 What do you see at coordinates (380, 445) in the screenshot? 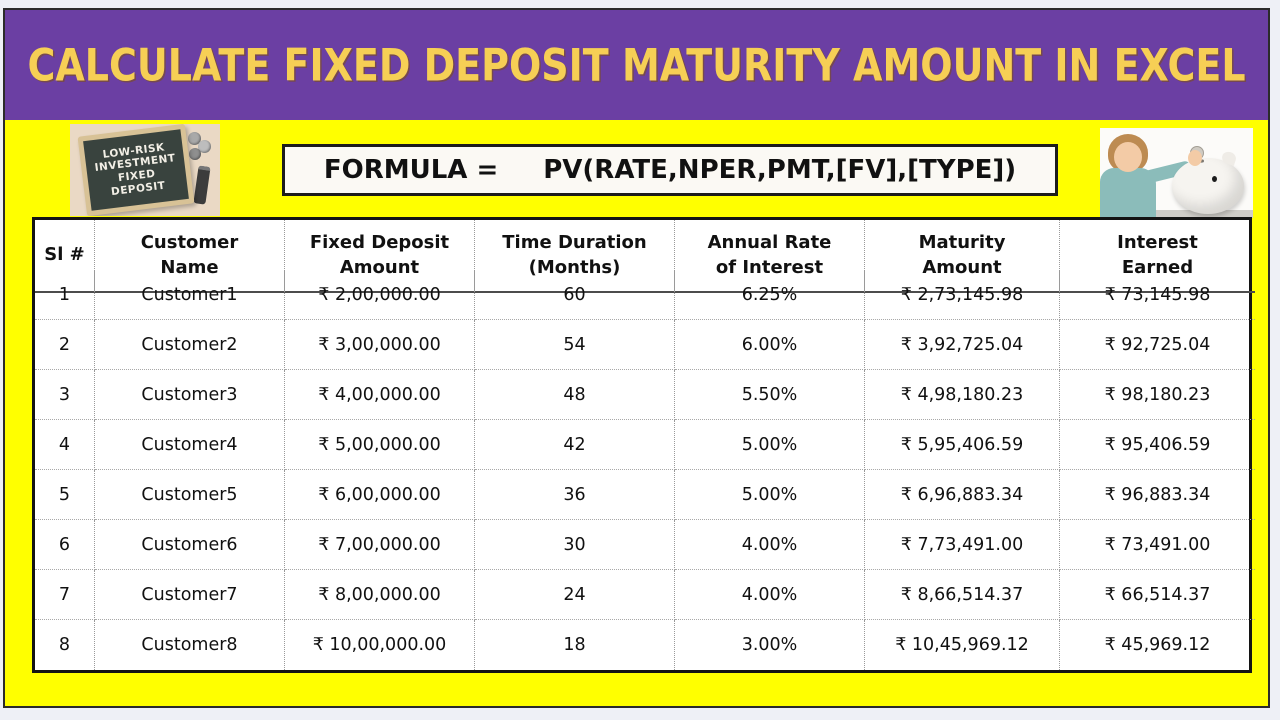
I see `table-cell: ₹ 5,00,000.00` at bounding box center [380, 445].